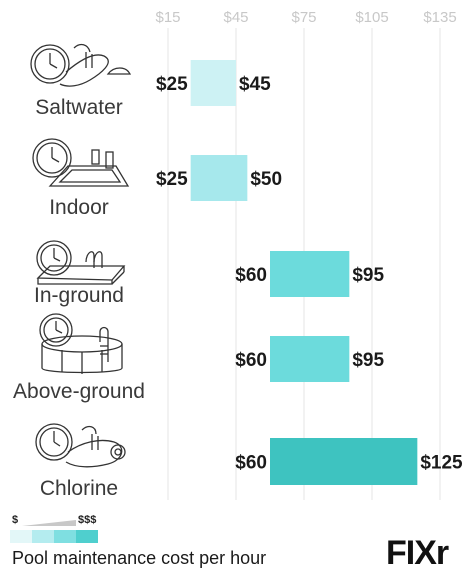 The image size is (474, 578). Describe the element at coordinates (79, 107) in the screenshot. I see `category-label: Saltwater` at that location.